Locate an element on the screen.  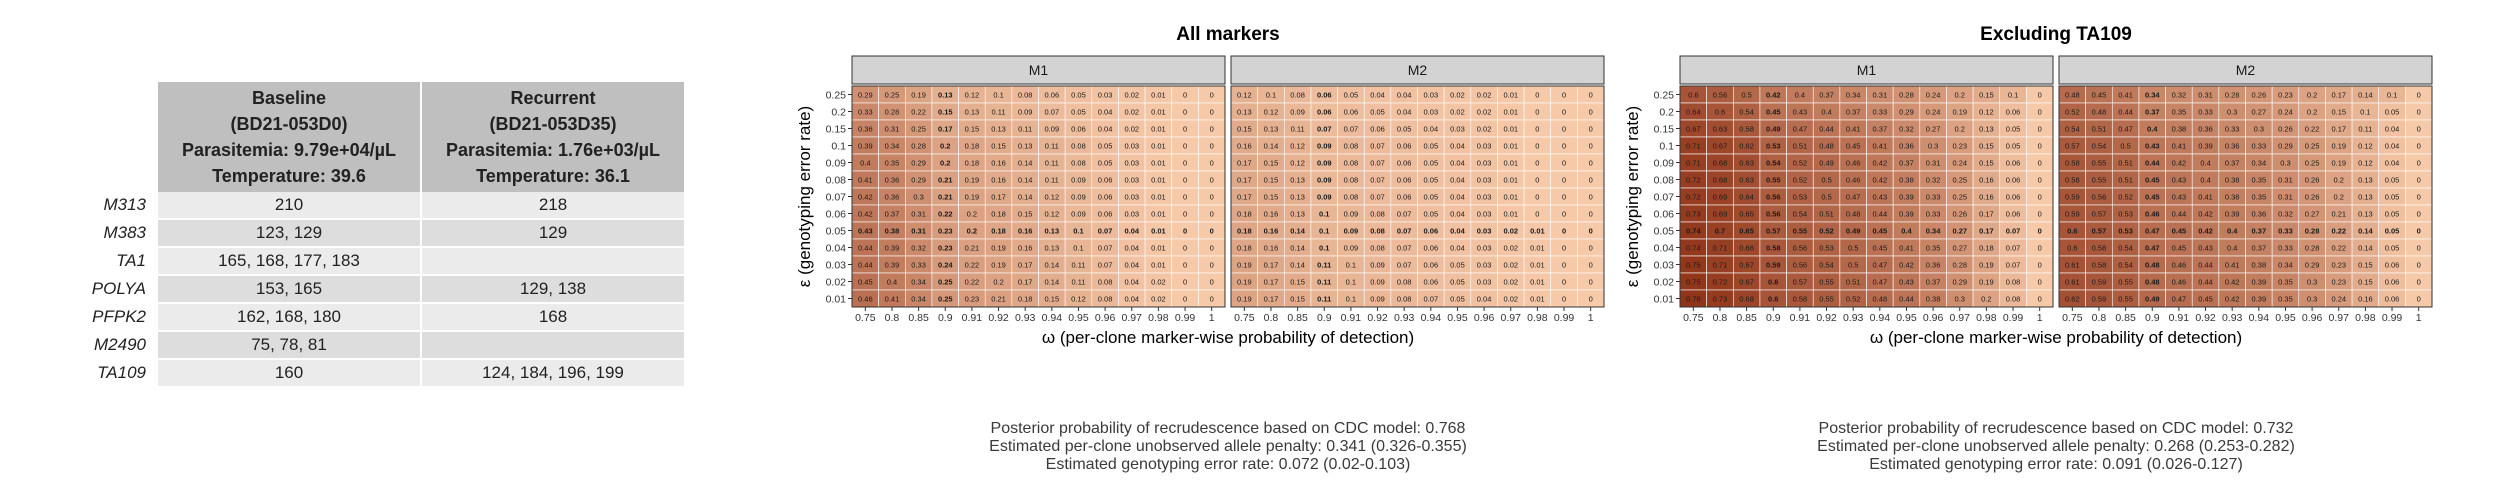
y-tick-label: 0.25 is located at coordinates (836, 96).